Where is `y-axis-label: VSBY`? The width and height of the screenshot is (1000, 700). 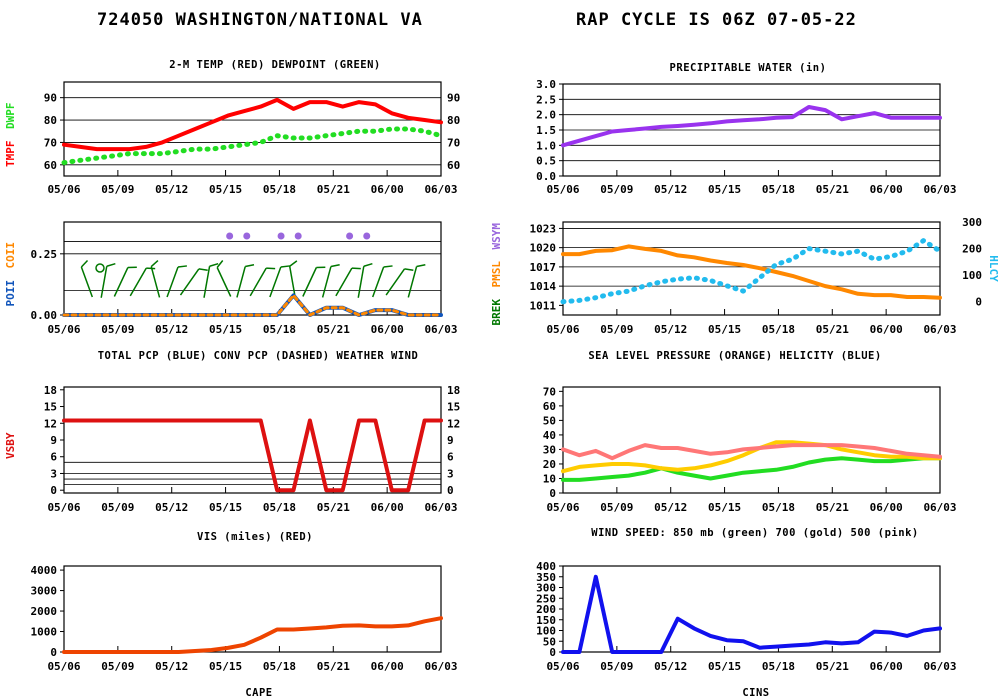 y-axis-label: VSBY is located at coordinates (10, 445).